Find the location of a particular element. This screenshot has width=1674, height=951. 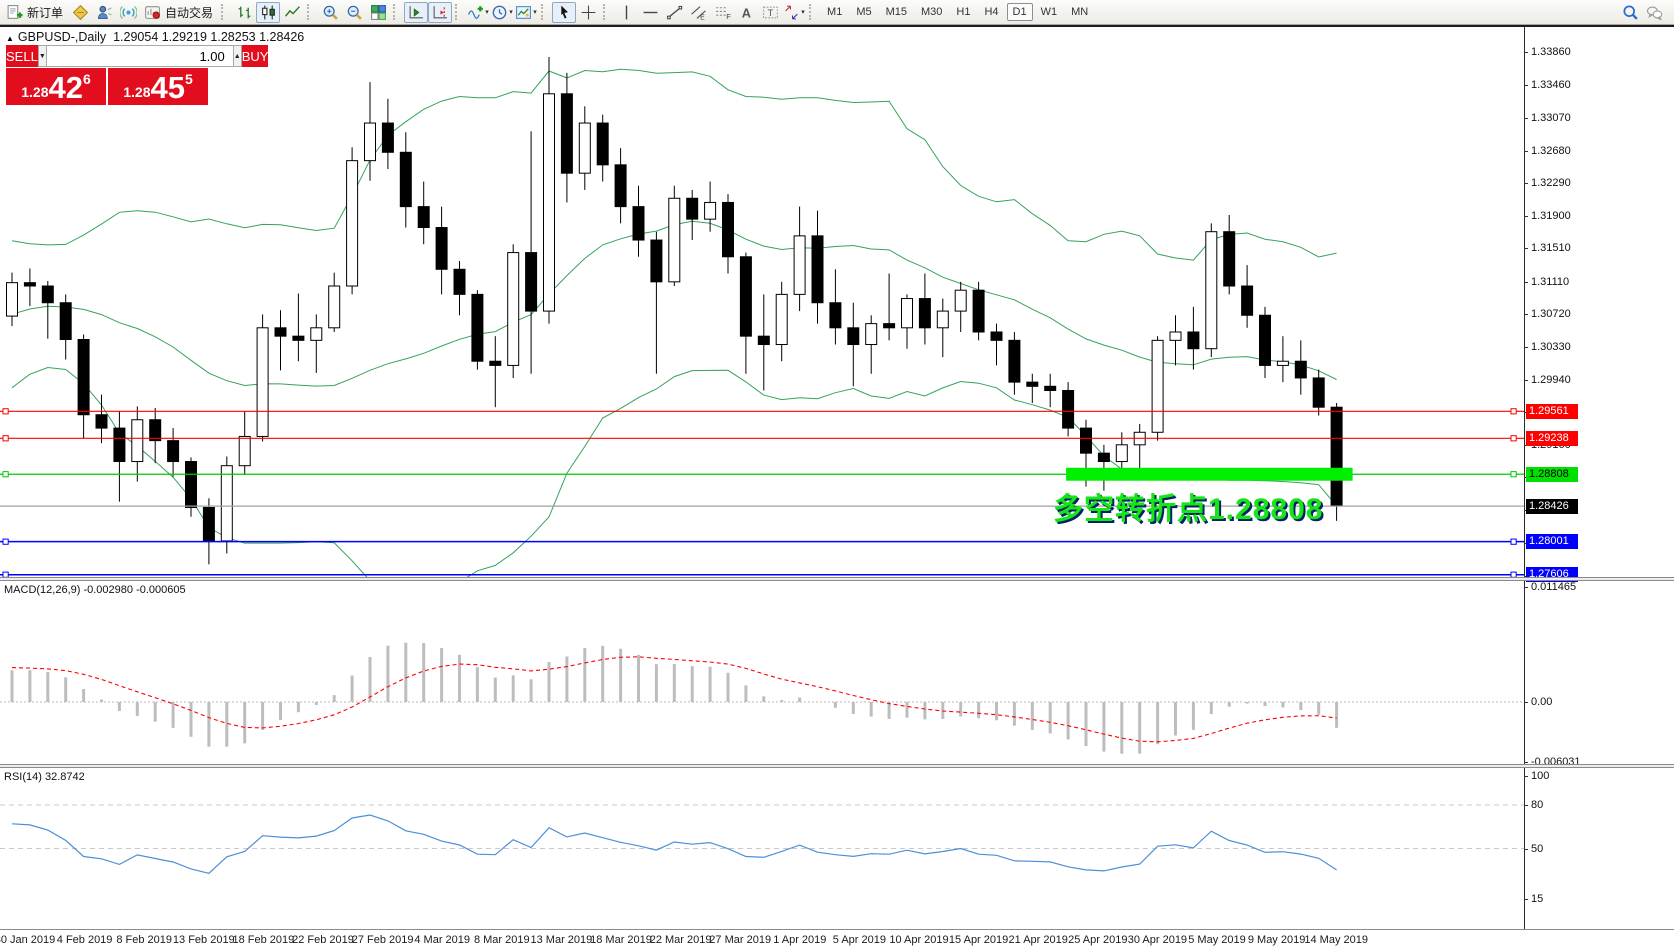

new-order-button-label: 新订单 is located at coordinates (45, 12).